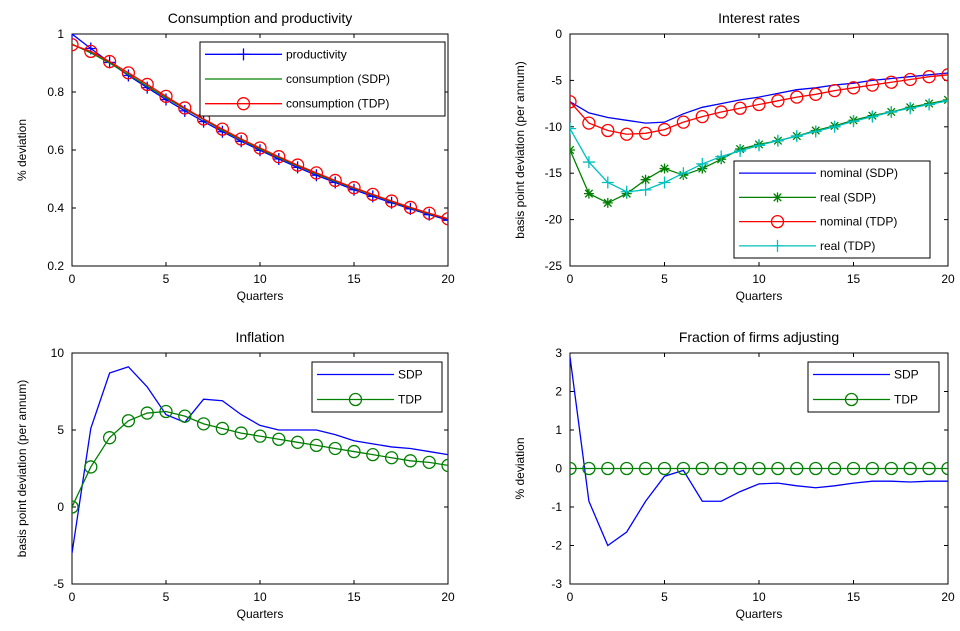 The image size is (960, 631). What do you see at coordinates (759, 451) in the screenshot?
I see `series-sdp` at bounding box center [759, 451].